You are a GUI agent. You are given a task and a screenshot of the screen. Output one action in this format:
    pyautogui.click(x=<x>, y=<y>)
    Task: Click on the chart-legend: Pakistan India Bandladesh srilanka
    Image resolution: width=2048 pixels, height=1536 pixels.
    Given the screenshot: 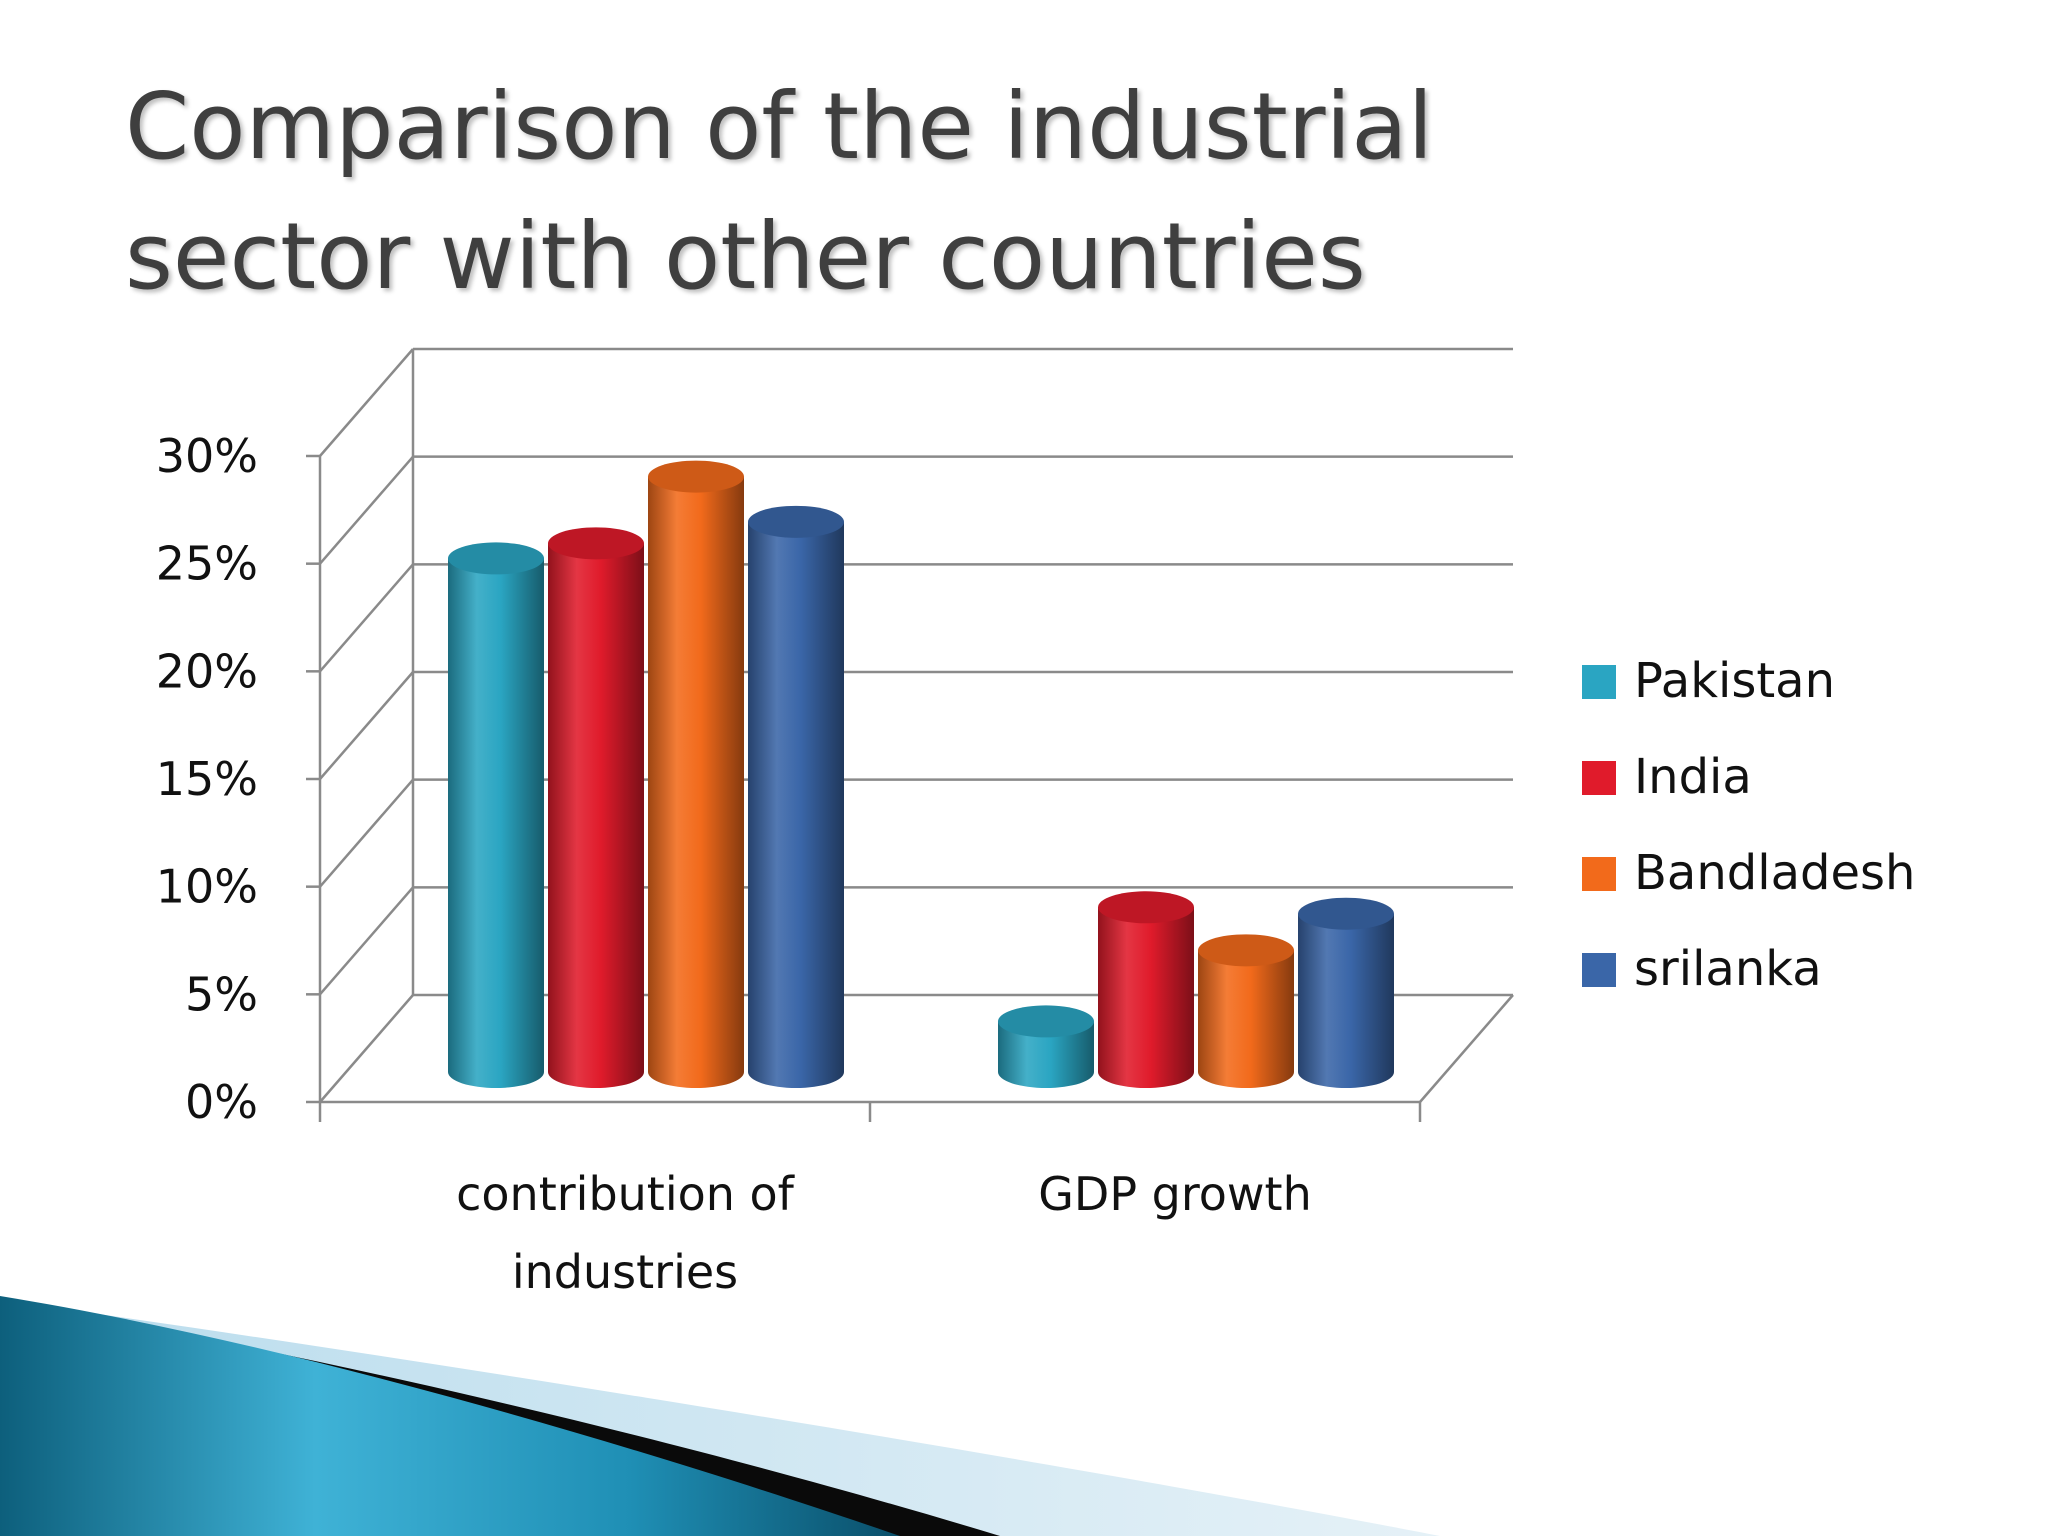 What is the action you would take?
    pyautogui.click(x=1748, y=825)
    